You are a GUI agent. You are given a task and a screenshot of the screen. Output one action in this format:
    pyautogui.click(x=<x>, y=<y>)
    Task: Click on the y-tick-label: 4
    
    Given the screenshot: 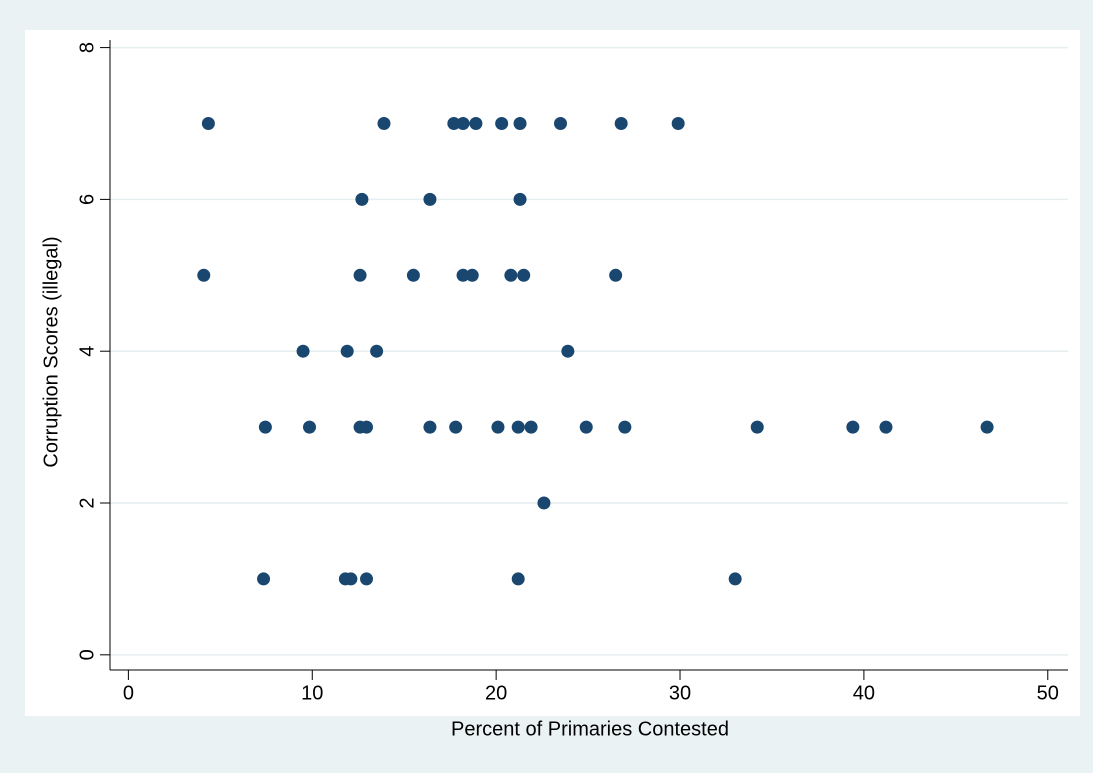 What is the action you would take?
    pyautogui.click(x=87, y=351)
    